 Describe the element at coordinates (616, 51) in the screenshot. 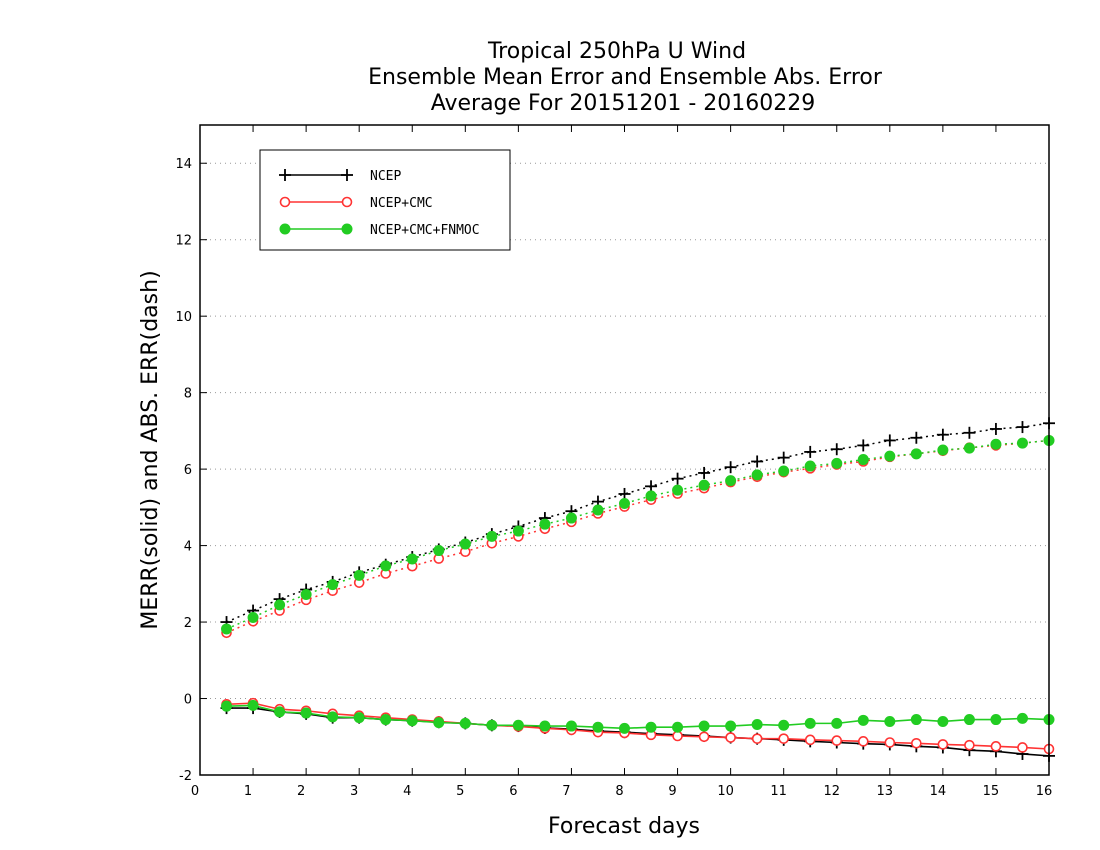

I see `chart-title-line-1: Tropical 250hPa U Wind` at that location.